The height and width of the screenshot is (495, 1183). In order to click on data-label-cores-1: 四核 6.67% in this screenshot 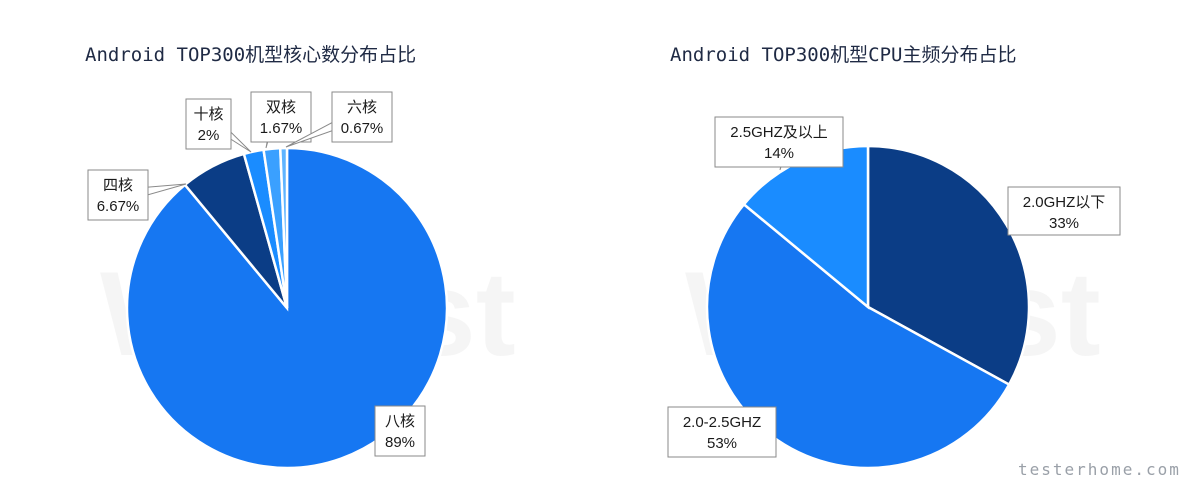, I will do `click(137, 195)`.